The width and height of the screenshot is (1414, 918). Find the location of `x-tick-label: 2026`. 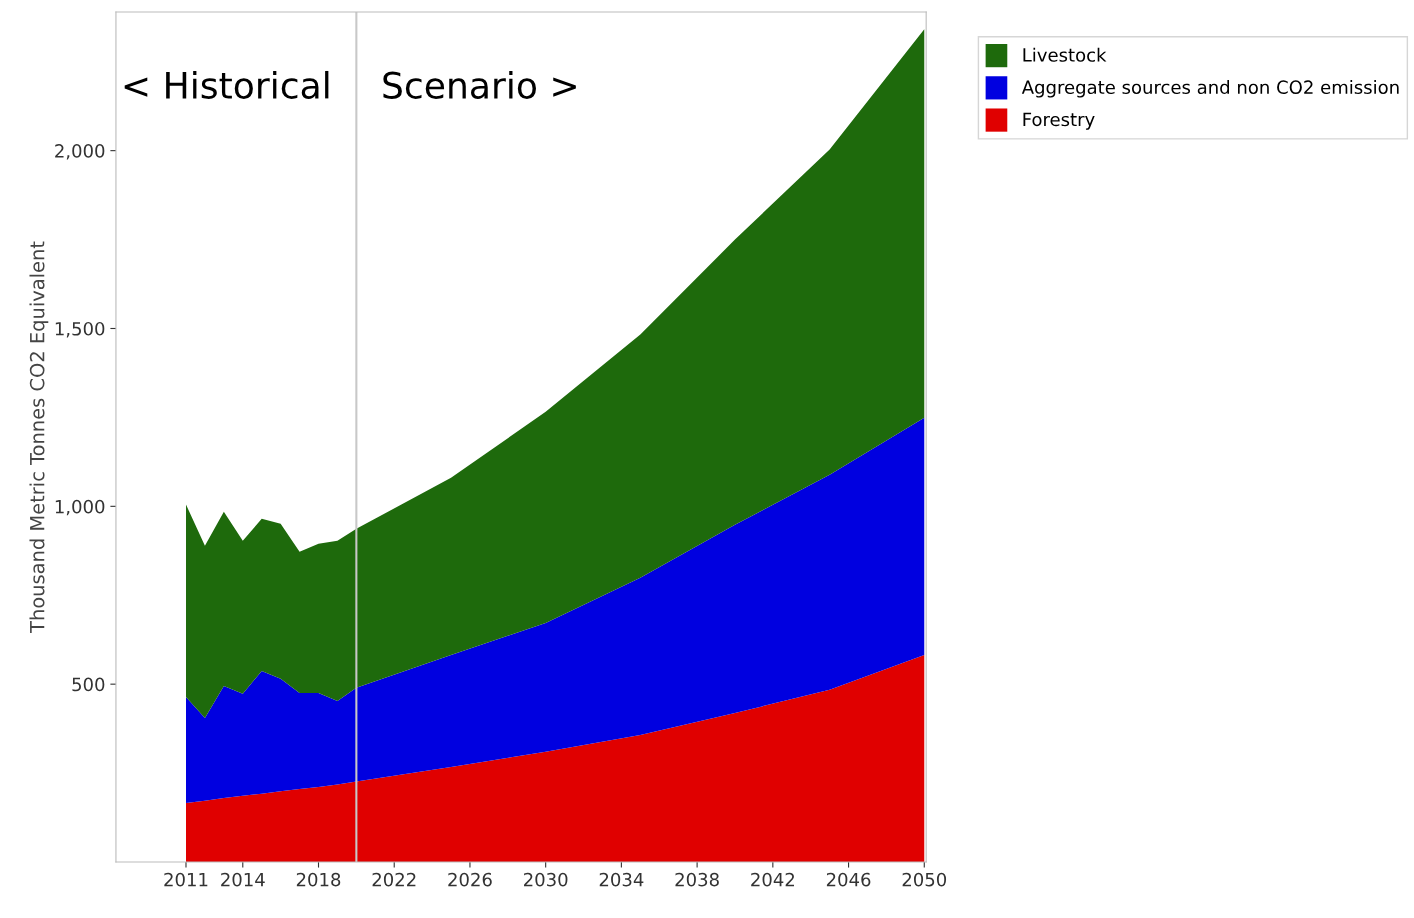

x-tick-label: 2026 is located at coordinates (470, 879).